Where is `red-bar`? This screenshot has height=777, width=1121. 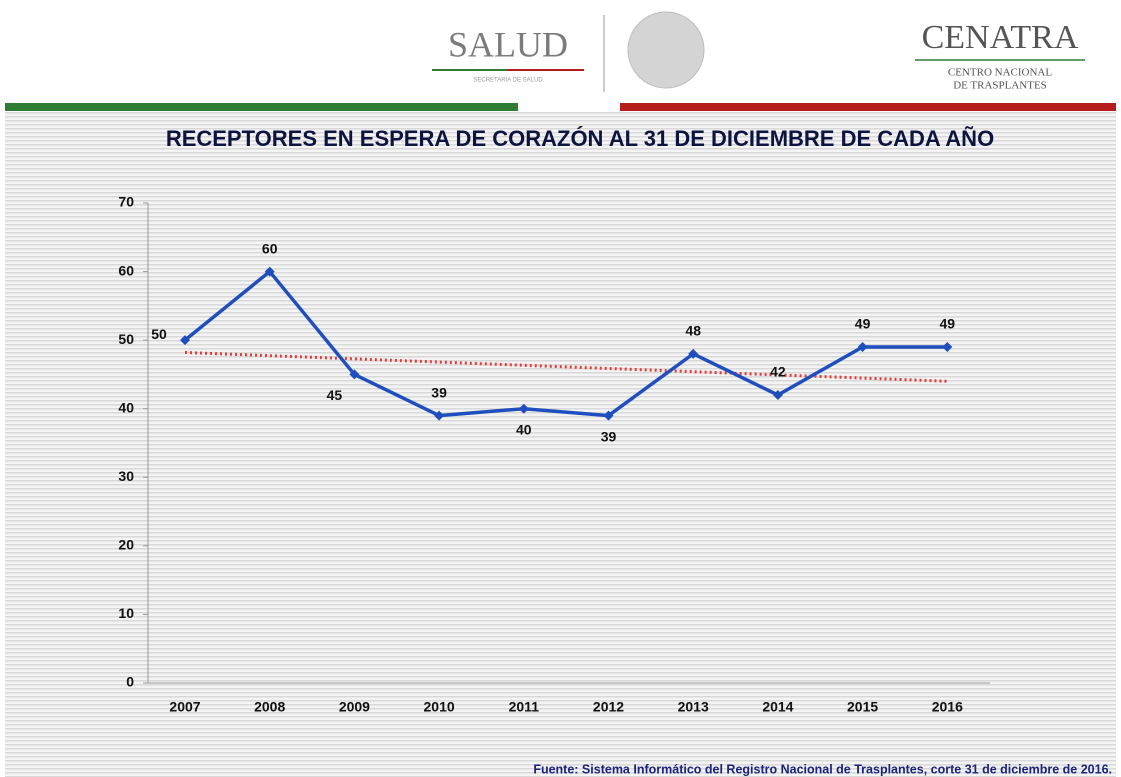 red-bar is located at coordinates (868, 107).